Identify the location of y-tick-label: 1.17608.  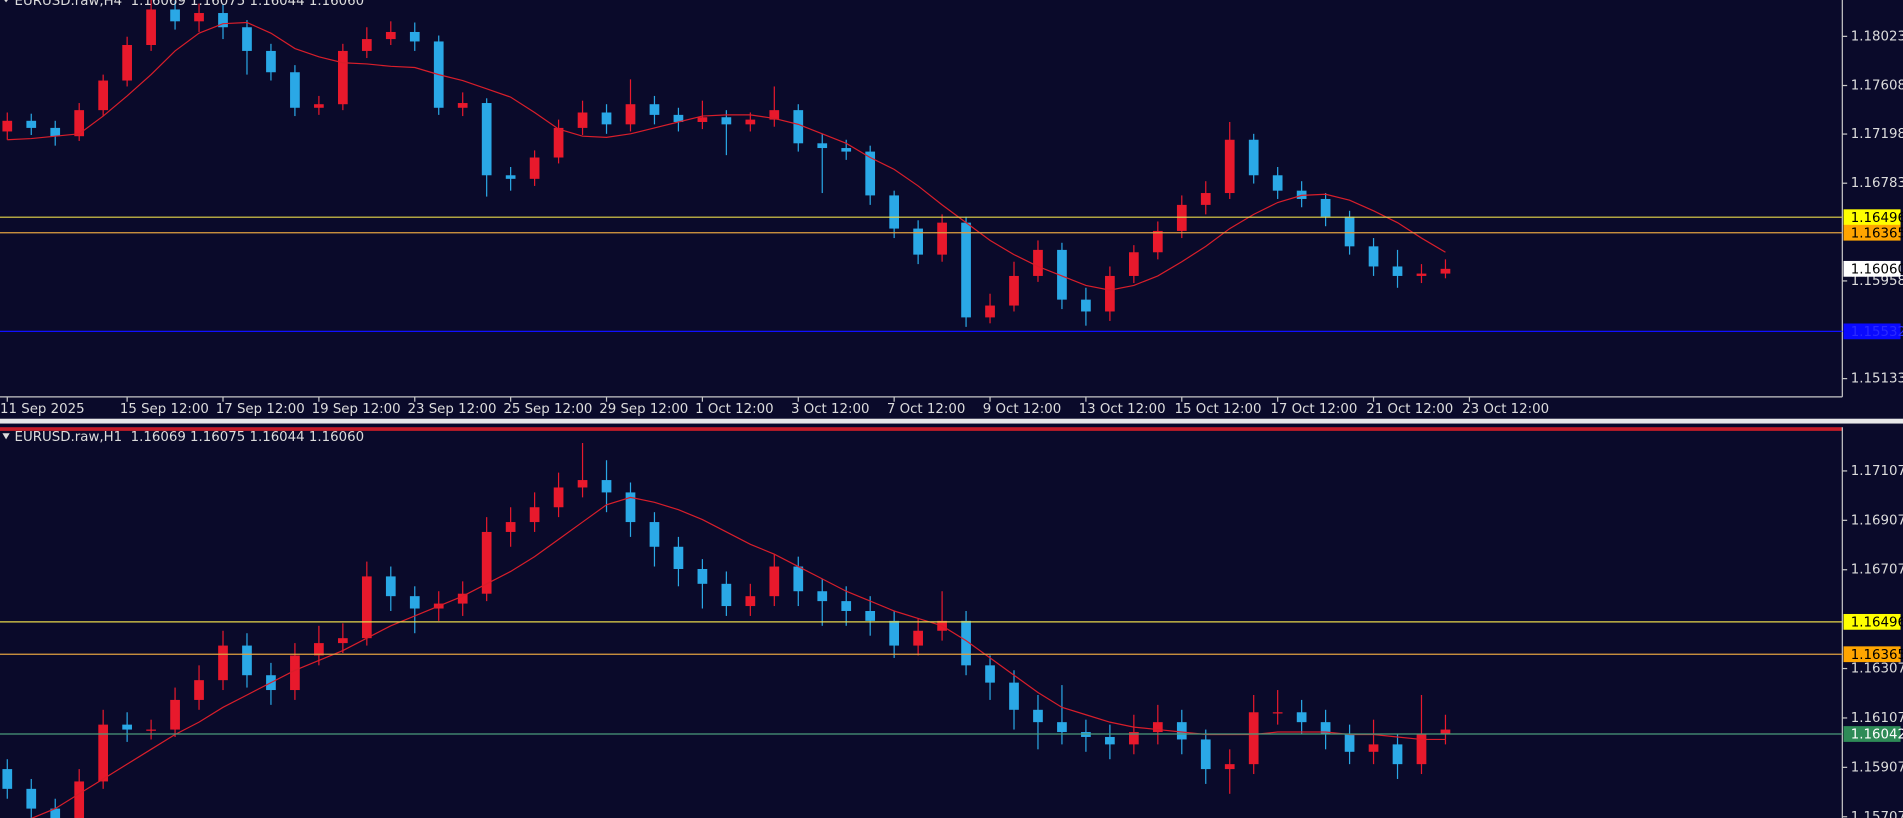
(1877, 86).